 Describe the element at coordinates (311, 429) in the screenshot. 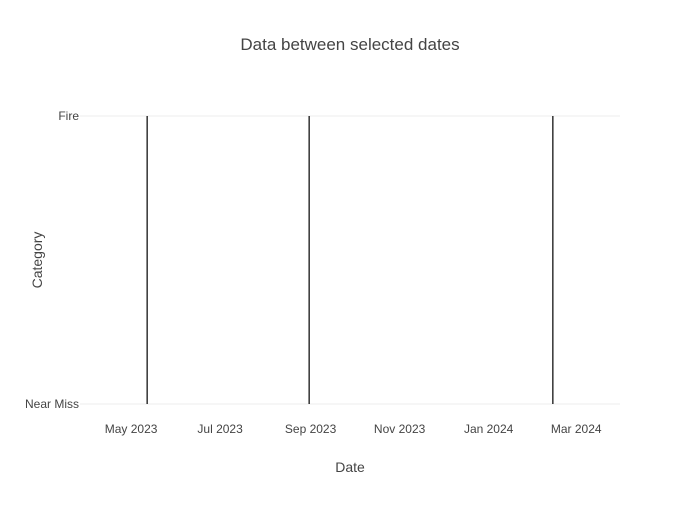

I see `x-tick-label: Sep 2023` at that location.